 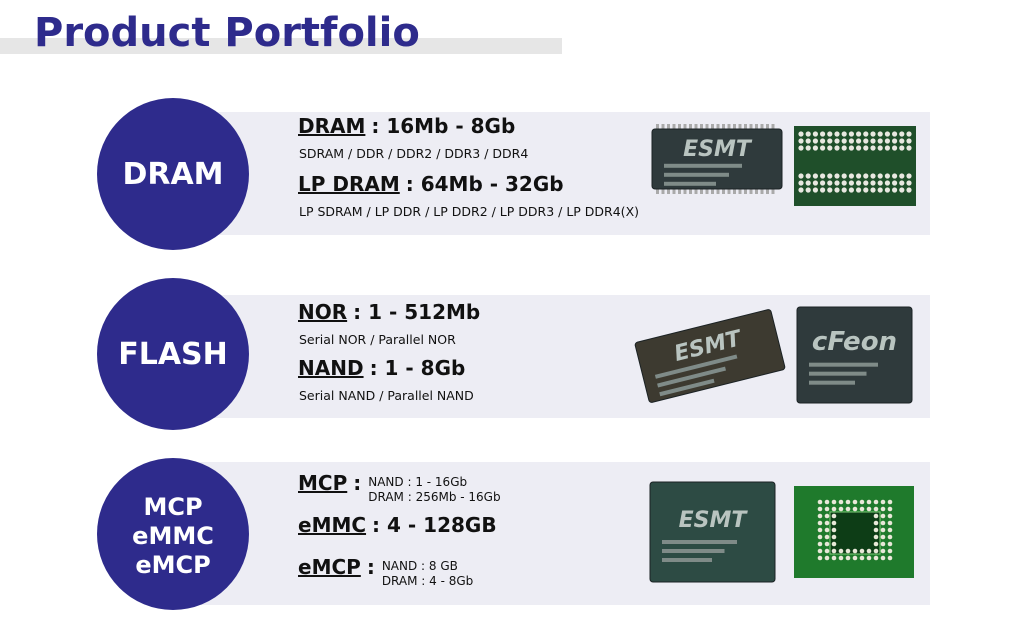 What do you see at coordinates (427, 581) in the screenshot?
I see `product-note: DRAM : 4 - 8Gb` at bounding box center [427, 581].